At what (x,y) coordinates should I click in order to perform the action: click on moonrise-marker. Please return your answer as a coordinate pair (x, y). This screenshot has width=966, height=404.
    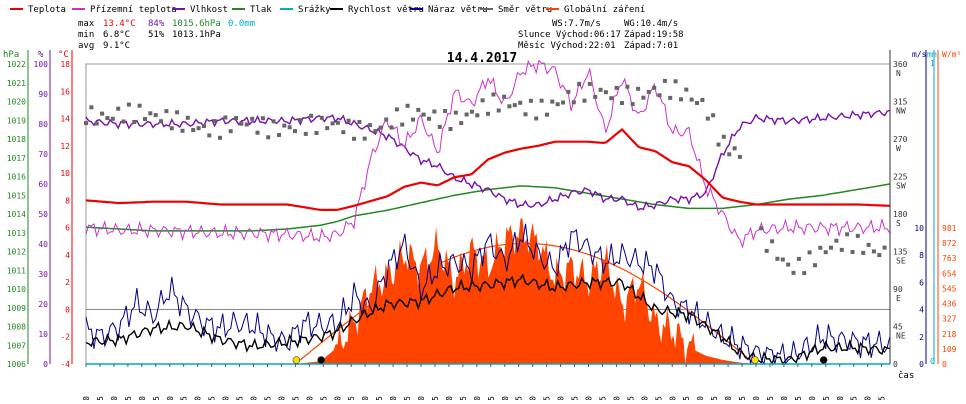
    Looking at the image, I should click on (823, 360).